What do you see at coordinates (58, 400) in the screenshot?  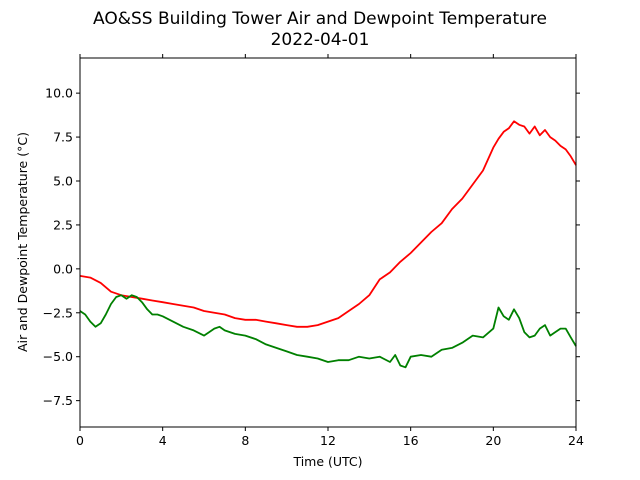 I see `y-tick-label: −7.5` at bounding box center [58, 400].